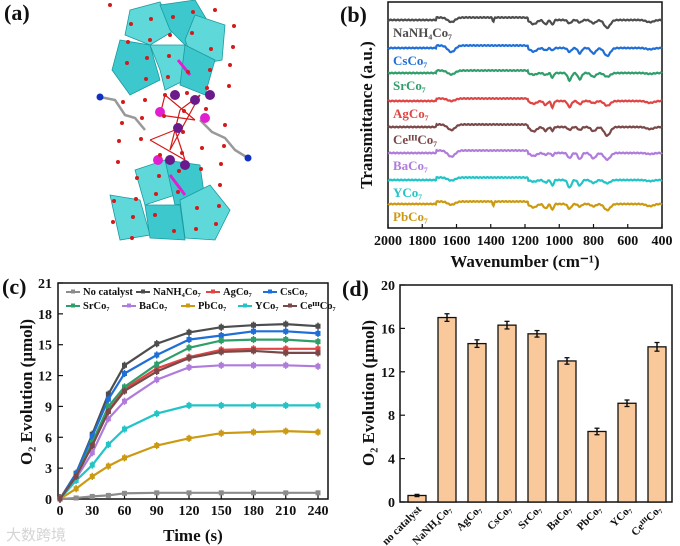  I want to click on crystal-structure-illustration, so click(174, 120).